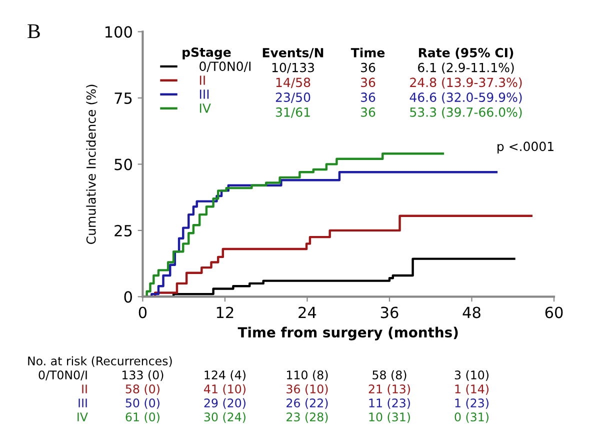 This screenshot has height=441, width=590. What do you see at coordinates (202, 80) in the screenshot?
I see `legend-label: II` at bounding box center [202, 80].